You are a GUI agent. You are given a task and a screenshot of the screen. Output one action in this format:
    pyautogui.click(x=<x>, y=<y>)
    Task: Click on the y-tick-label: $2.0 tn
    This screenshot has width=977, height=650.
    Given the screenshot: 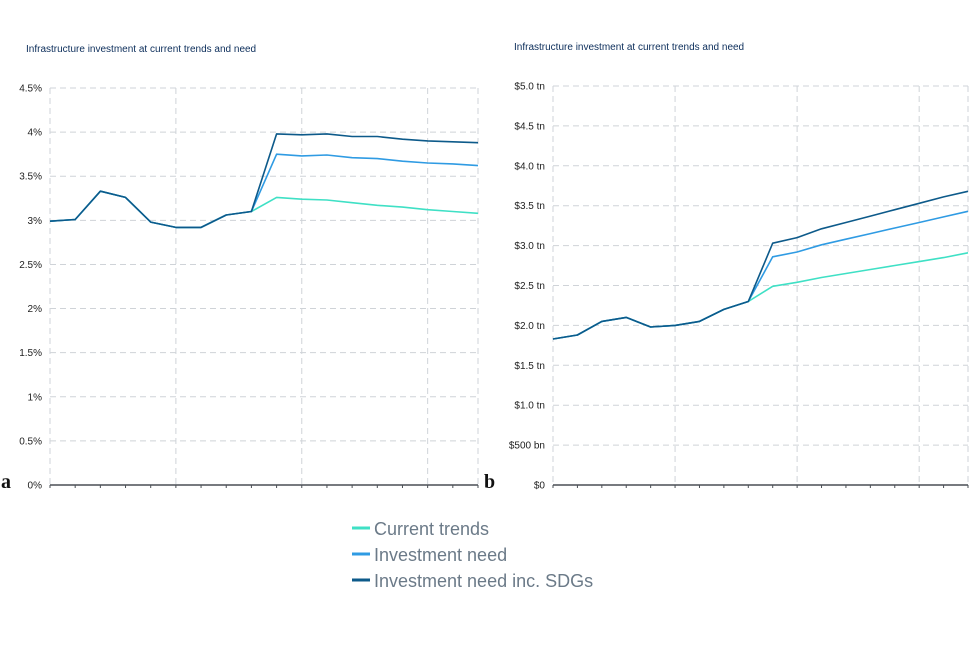 What is the action you would take?
    pyautogui.click(x=529, y=326)
    